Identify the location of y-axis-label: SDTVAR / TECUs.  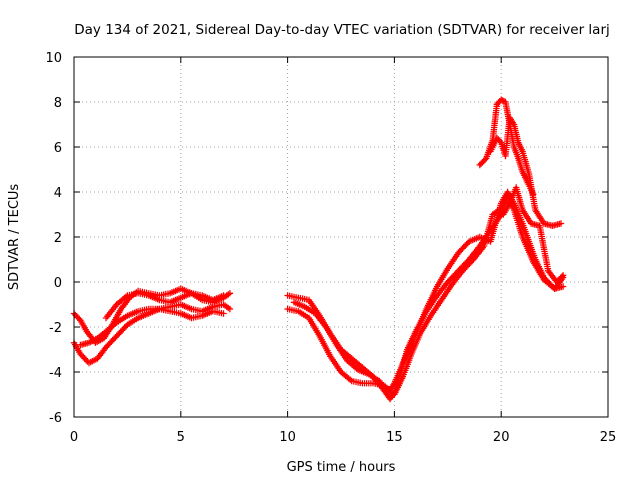
(14, 237).